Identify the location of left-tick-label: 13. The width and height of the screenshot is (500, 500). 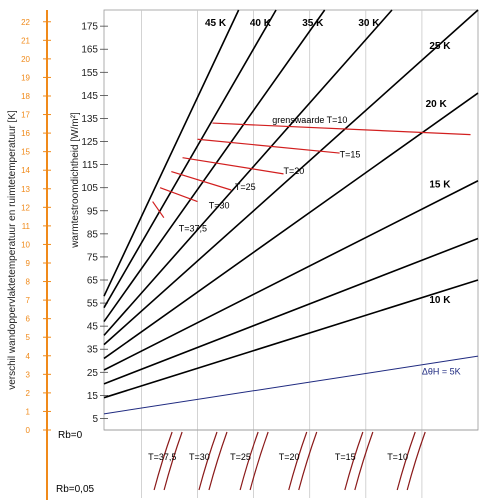
(25, 189).